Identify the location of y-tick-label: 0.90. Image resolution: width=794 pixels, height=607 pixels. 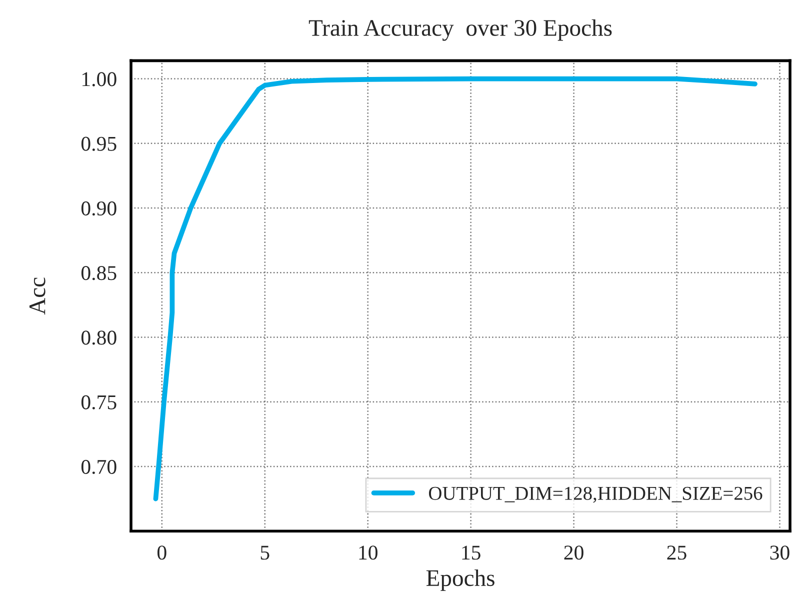
(98, 208).